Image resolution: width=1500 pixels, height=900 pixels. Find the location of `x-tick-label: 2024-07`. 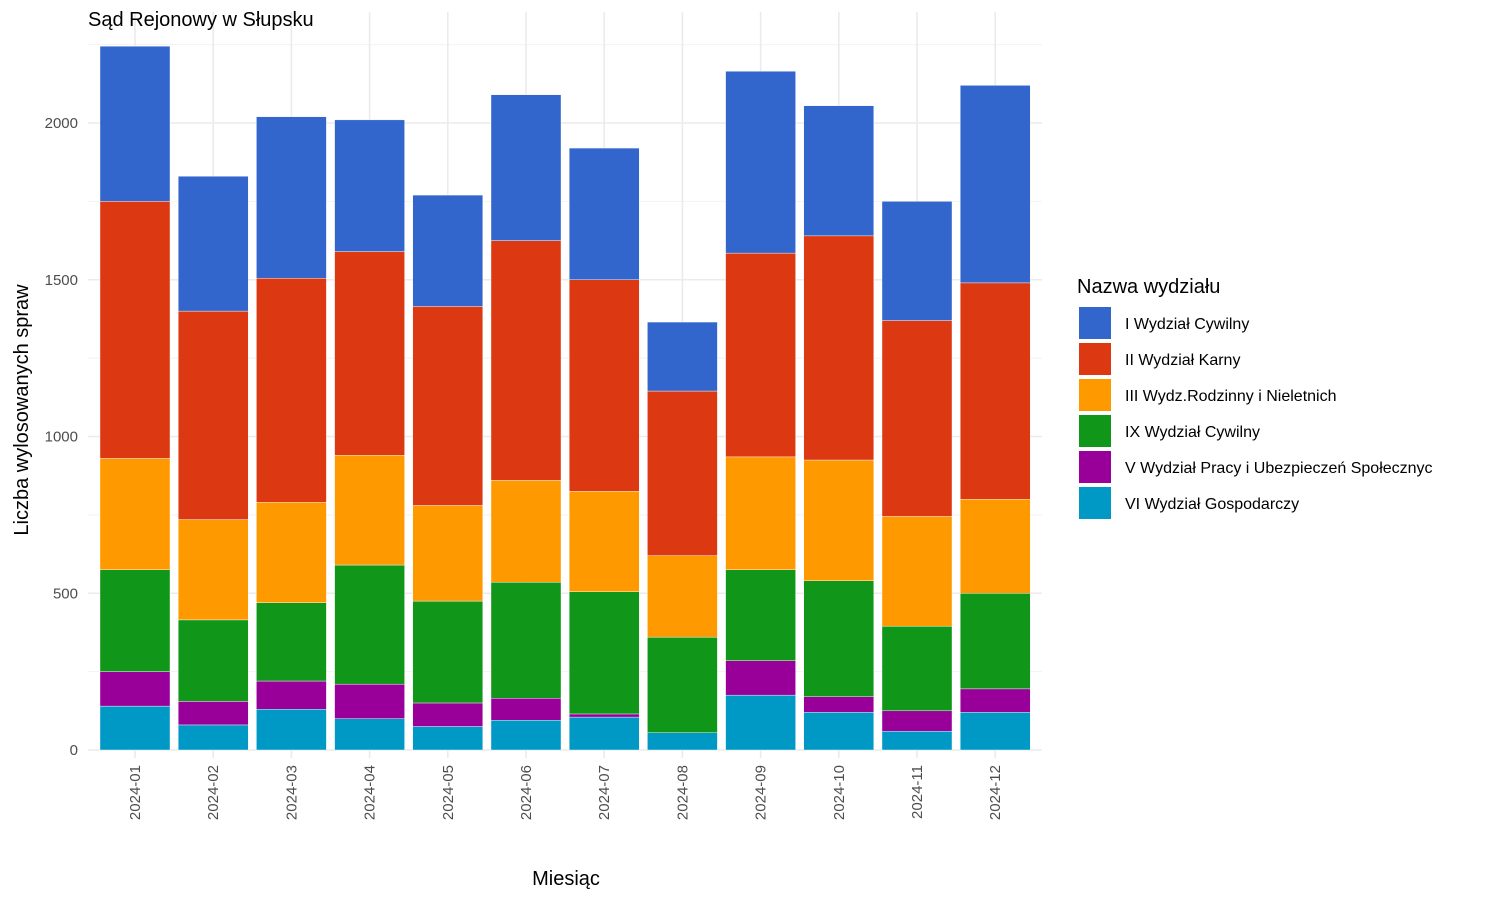

x-tick-label: 2024-07 is located at coordinates (604, 792).